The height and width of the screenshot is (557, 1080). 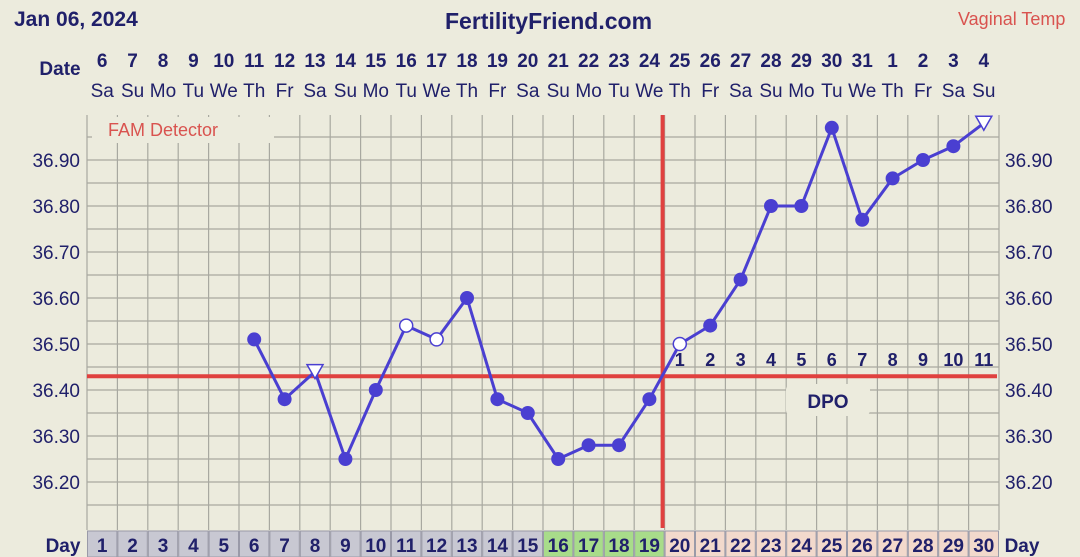 What do you see at coordinates (1029, 207) in the screenshot?
I see `y-tick-label-right: 36.80` at bounding box center [1029, 207].